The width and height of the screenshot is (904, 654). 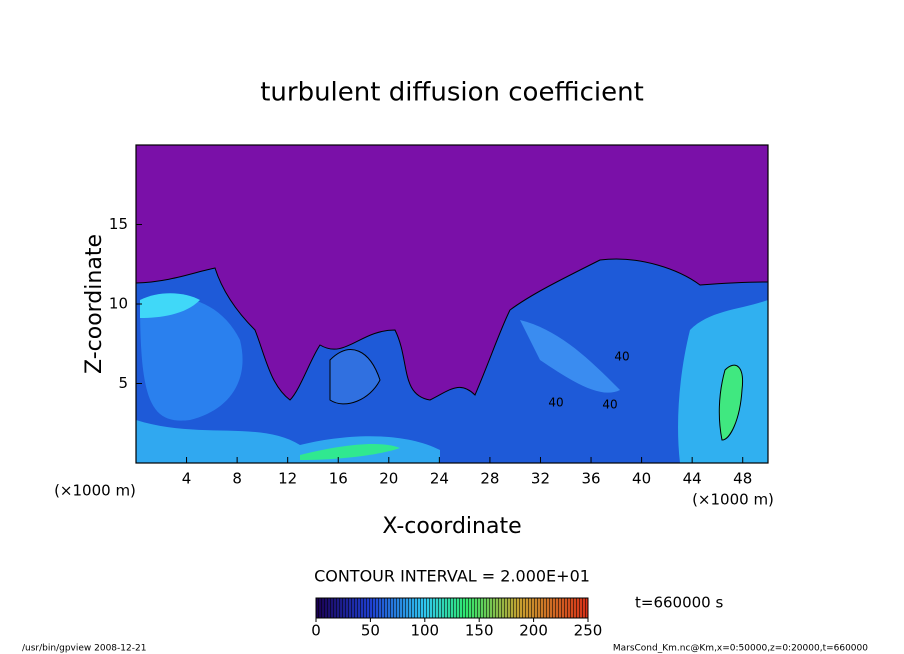 I want to click on y-axis-title: Z-coordinate, so click(x=94, y=304).